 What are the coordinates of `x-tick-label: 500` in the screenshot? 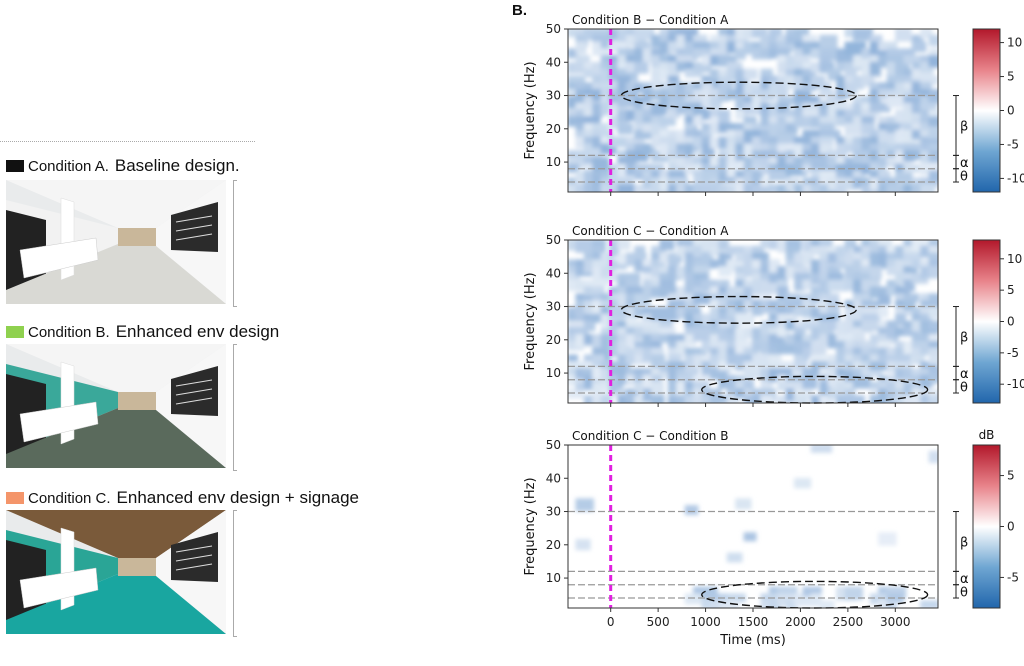 It's located at (658, 622).